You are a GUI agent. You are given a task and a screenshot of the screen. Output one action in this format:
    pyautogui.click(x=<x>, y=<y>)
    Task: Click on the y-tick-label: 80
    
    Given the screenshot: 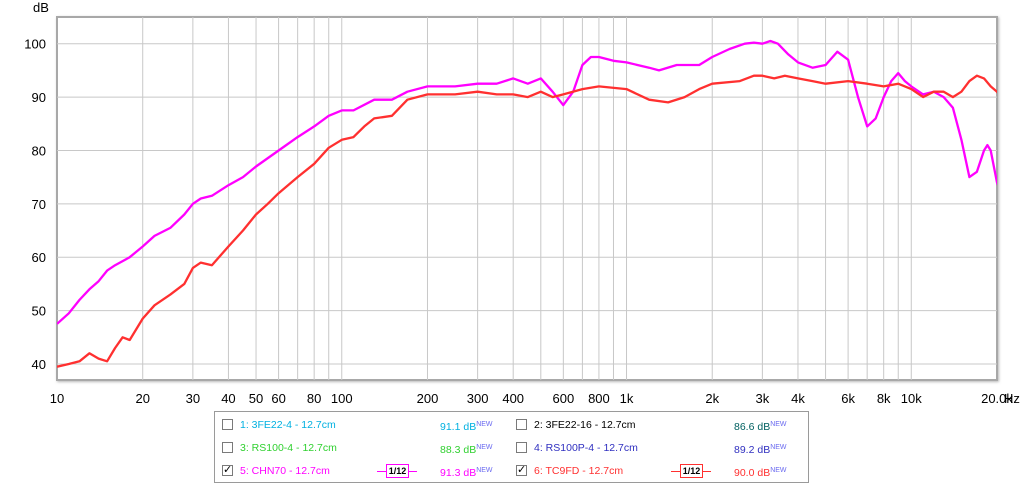 What is the action you would take?
    pyautogui.click(x=39, y=150)
    